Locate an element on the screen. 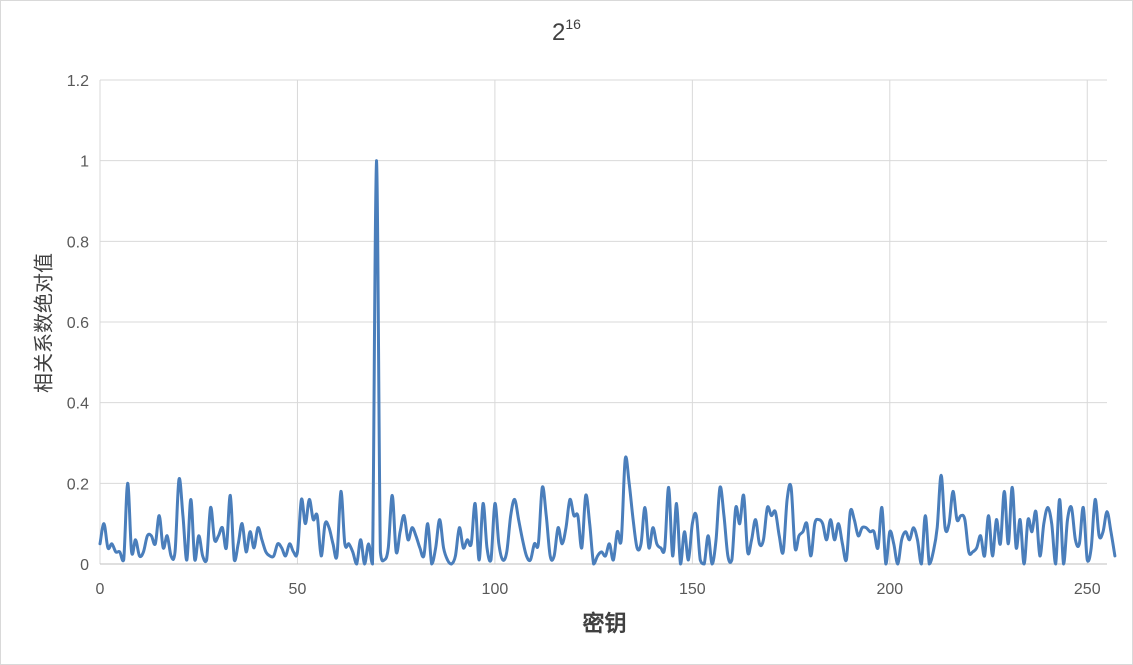  x-tick-label: 150 is located at coordinates (692, 589).